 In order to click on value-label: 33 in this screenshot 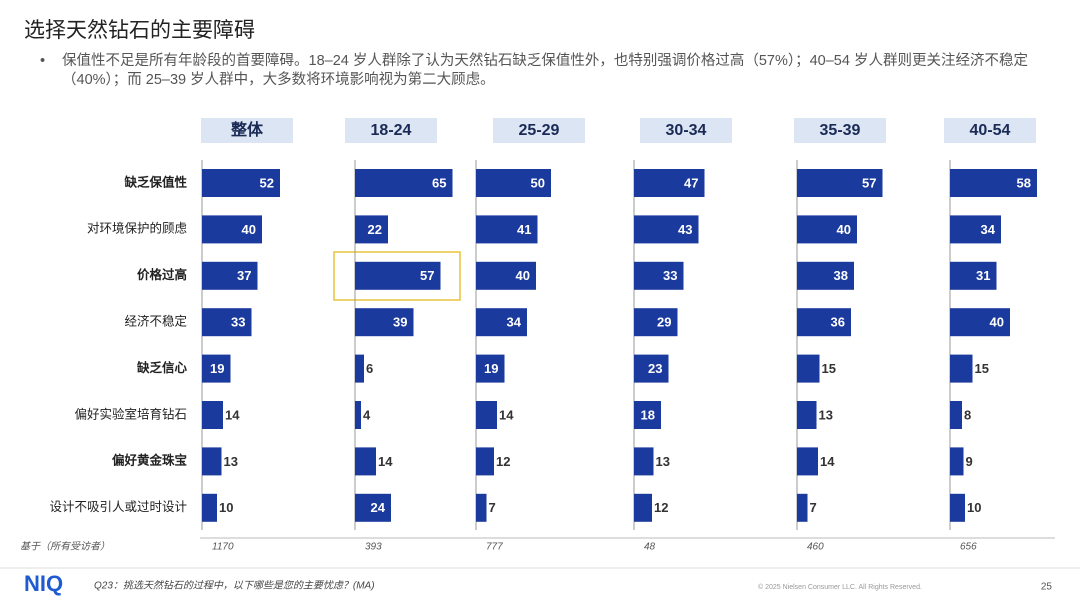, I will do `click(238, 322)`.